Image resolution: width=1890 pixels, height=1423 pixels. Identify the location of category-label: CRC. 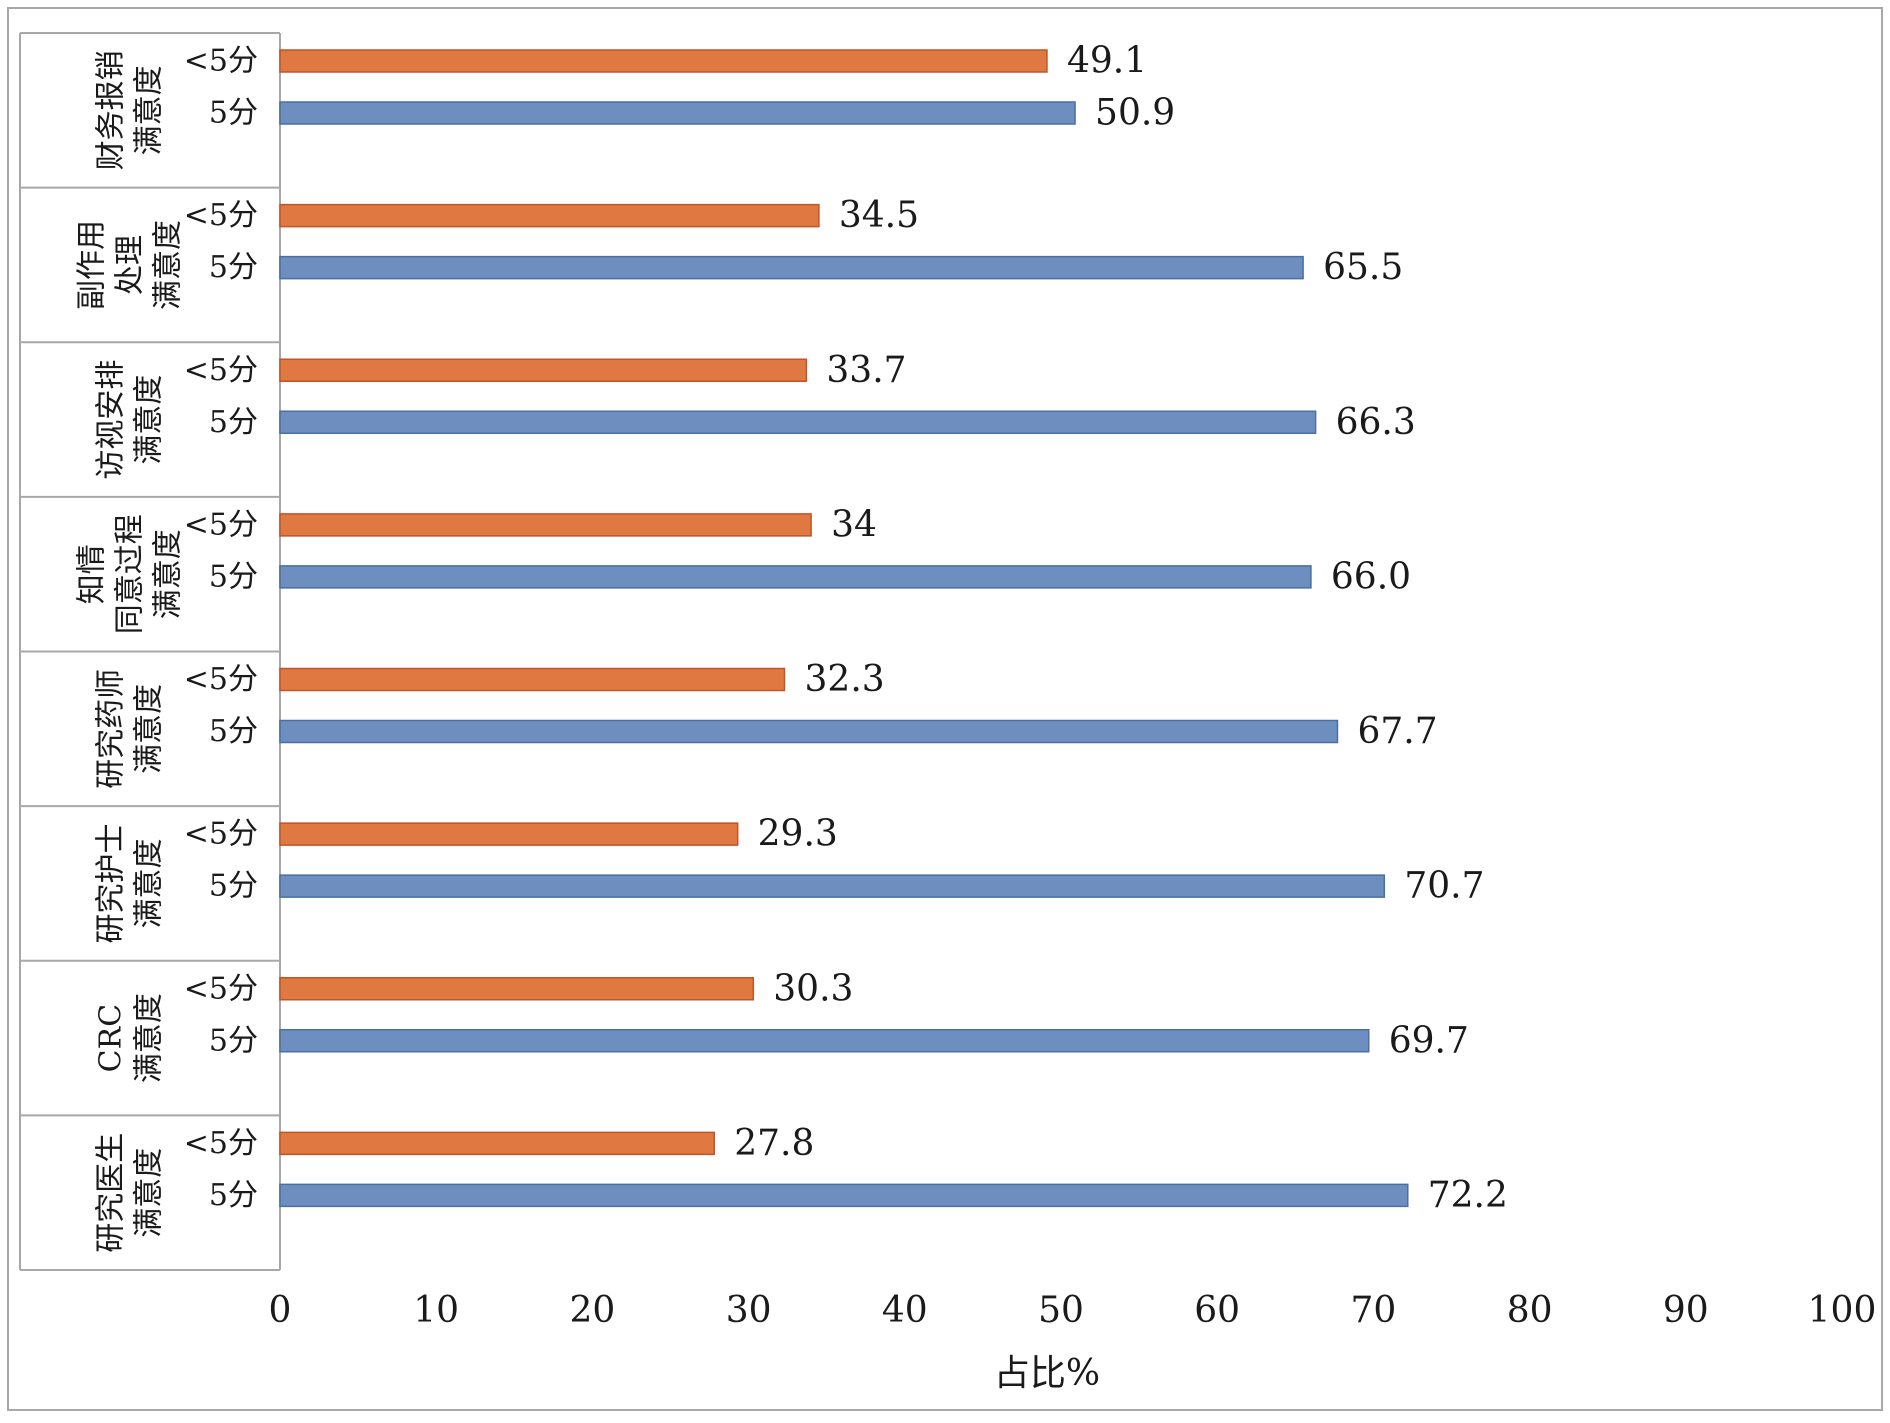
(111, 1038).